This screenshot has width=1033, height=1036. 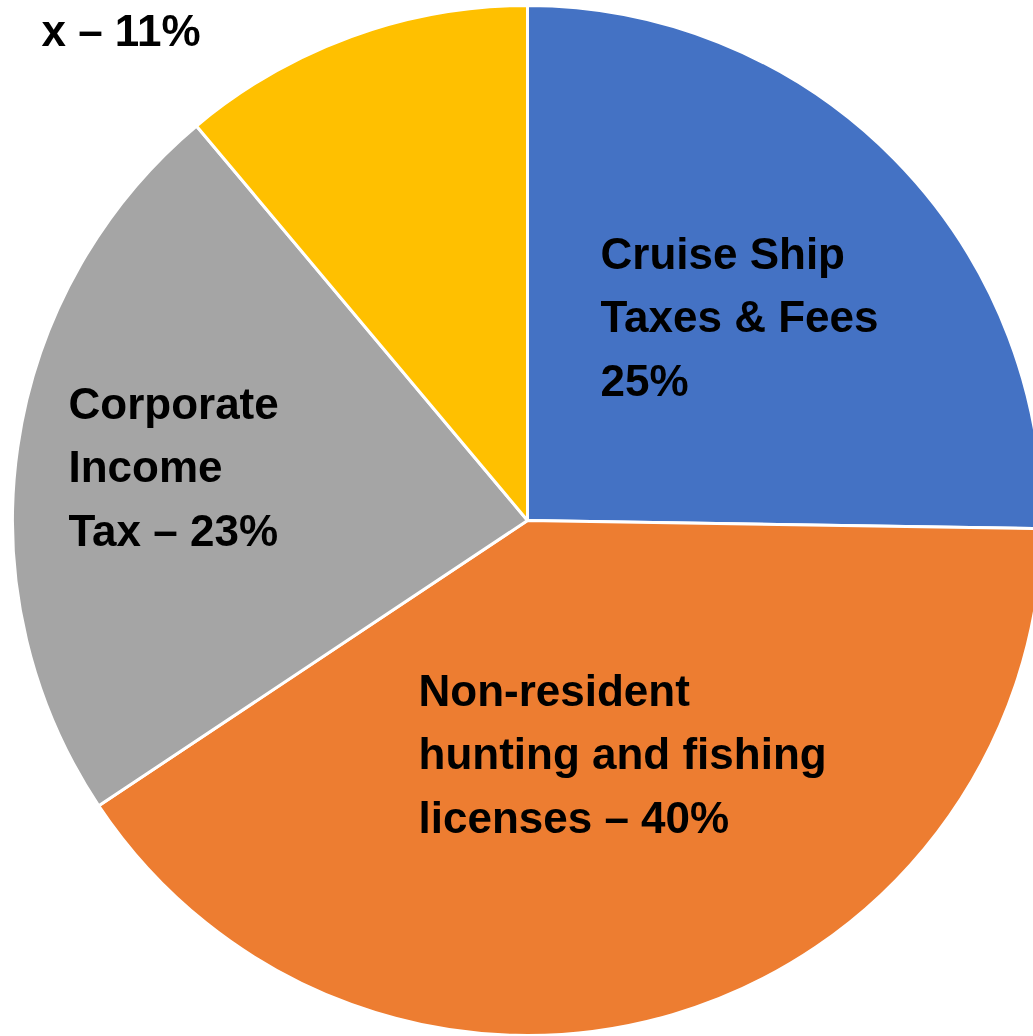 What do you see at coordinates (121, 30) in the screenshot?
I see `slice-label: x – 11%` at bounding box center [121, 30].